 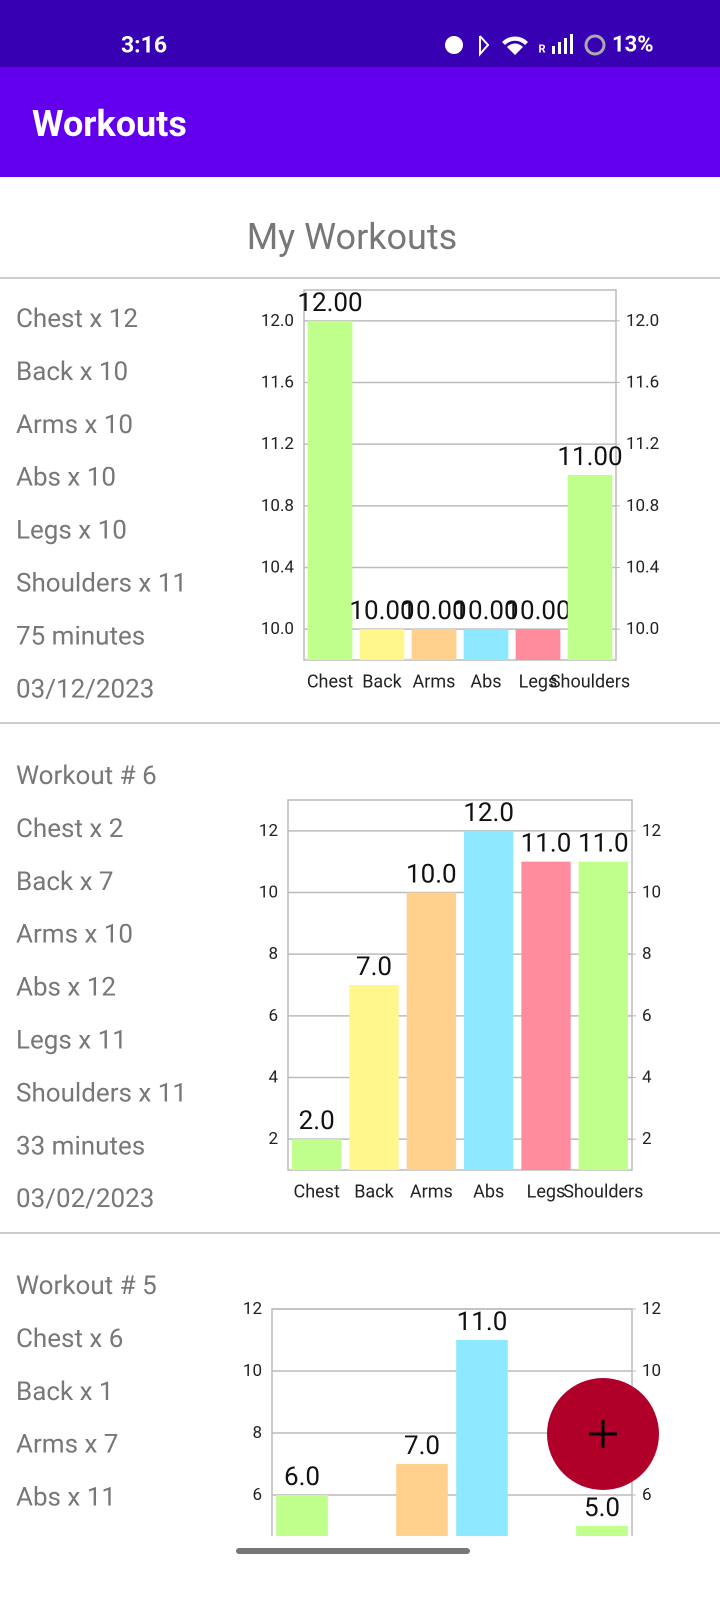 What do you see at coordinates (277, 629) in the screenshot?
I see `y-tick-label: 10.0` at bounding box center [277, 629].